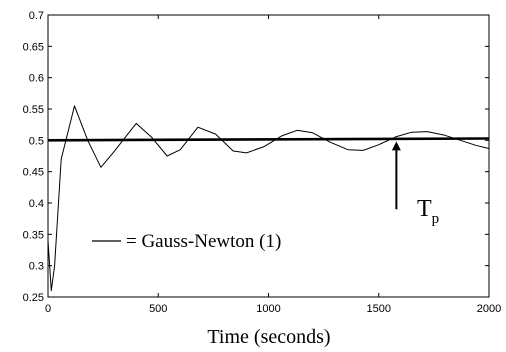 This screenshot has height=352, width=506. What do you see at coordinates (436, 219) in the screenshot?
I see `tp-label-subscript: p` at bounding box center [436, 219].